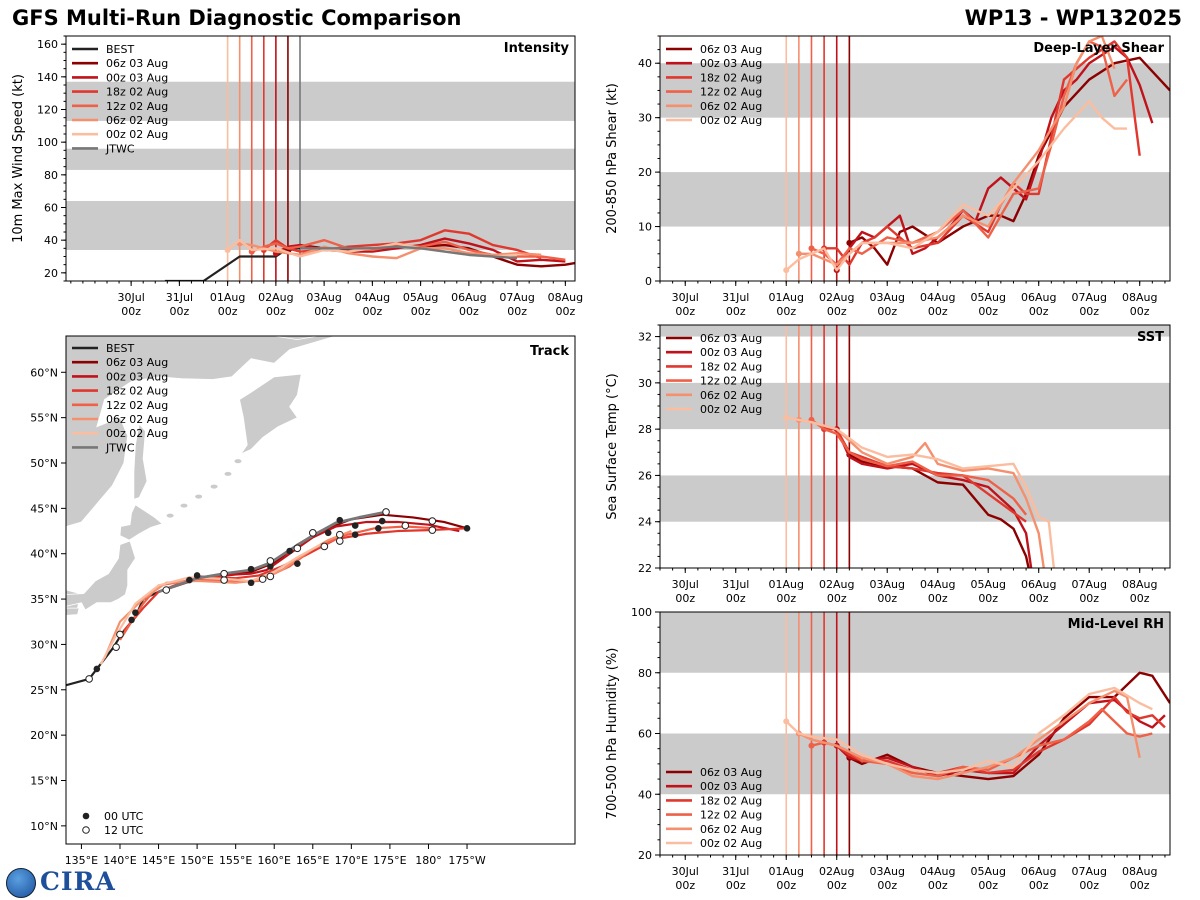 This screenshot has width=1200, height=900. What do you see at coordinates (344, 338) in the screenshot?
I see `arctic-coast-land` at bounding box center [344, 338].